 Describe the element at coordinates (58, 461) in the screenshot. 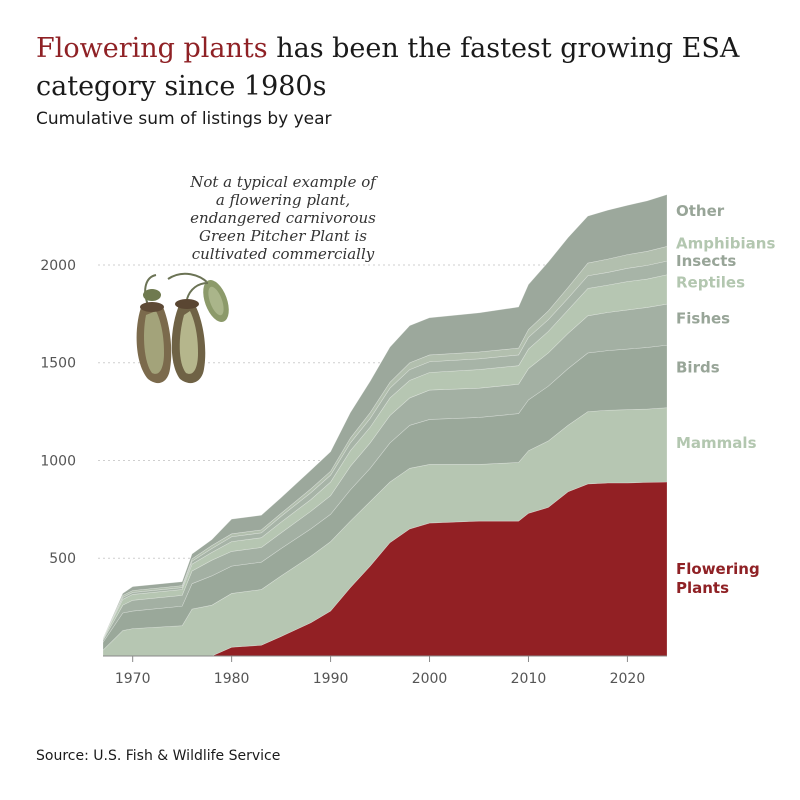

I see `y-tick-label: 1000` at that location.